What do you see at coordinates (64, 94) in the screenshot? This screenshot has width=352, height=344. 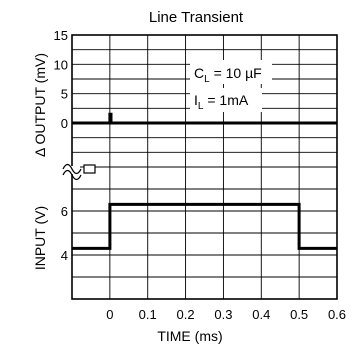 I see `y-tick-label-output: 5` at bounding box center [64, 94].